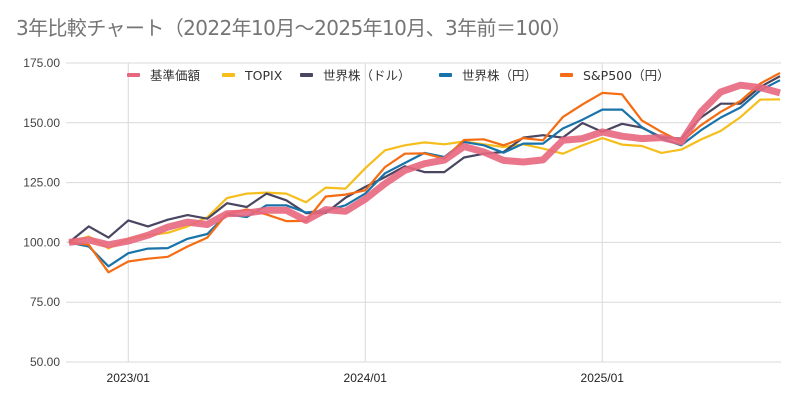 This screenshot has height=403, width=800. Describe the element at coordinates (41, 212) in the screenshot. I see `y-axis-ticks: 50.00 75.00 100.00 125.00 150.00 175.00` at that location.